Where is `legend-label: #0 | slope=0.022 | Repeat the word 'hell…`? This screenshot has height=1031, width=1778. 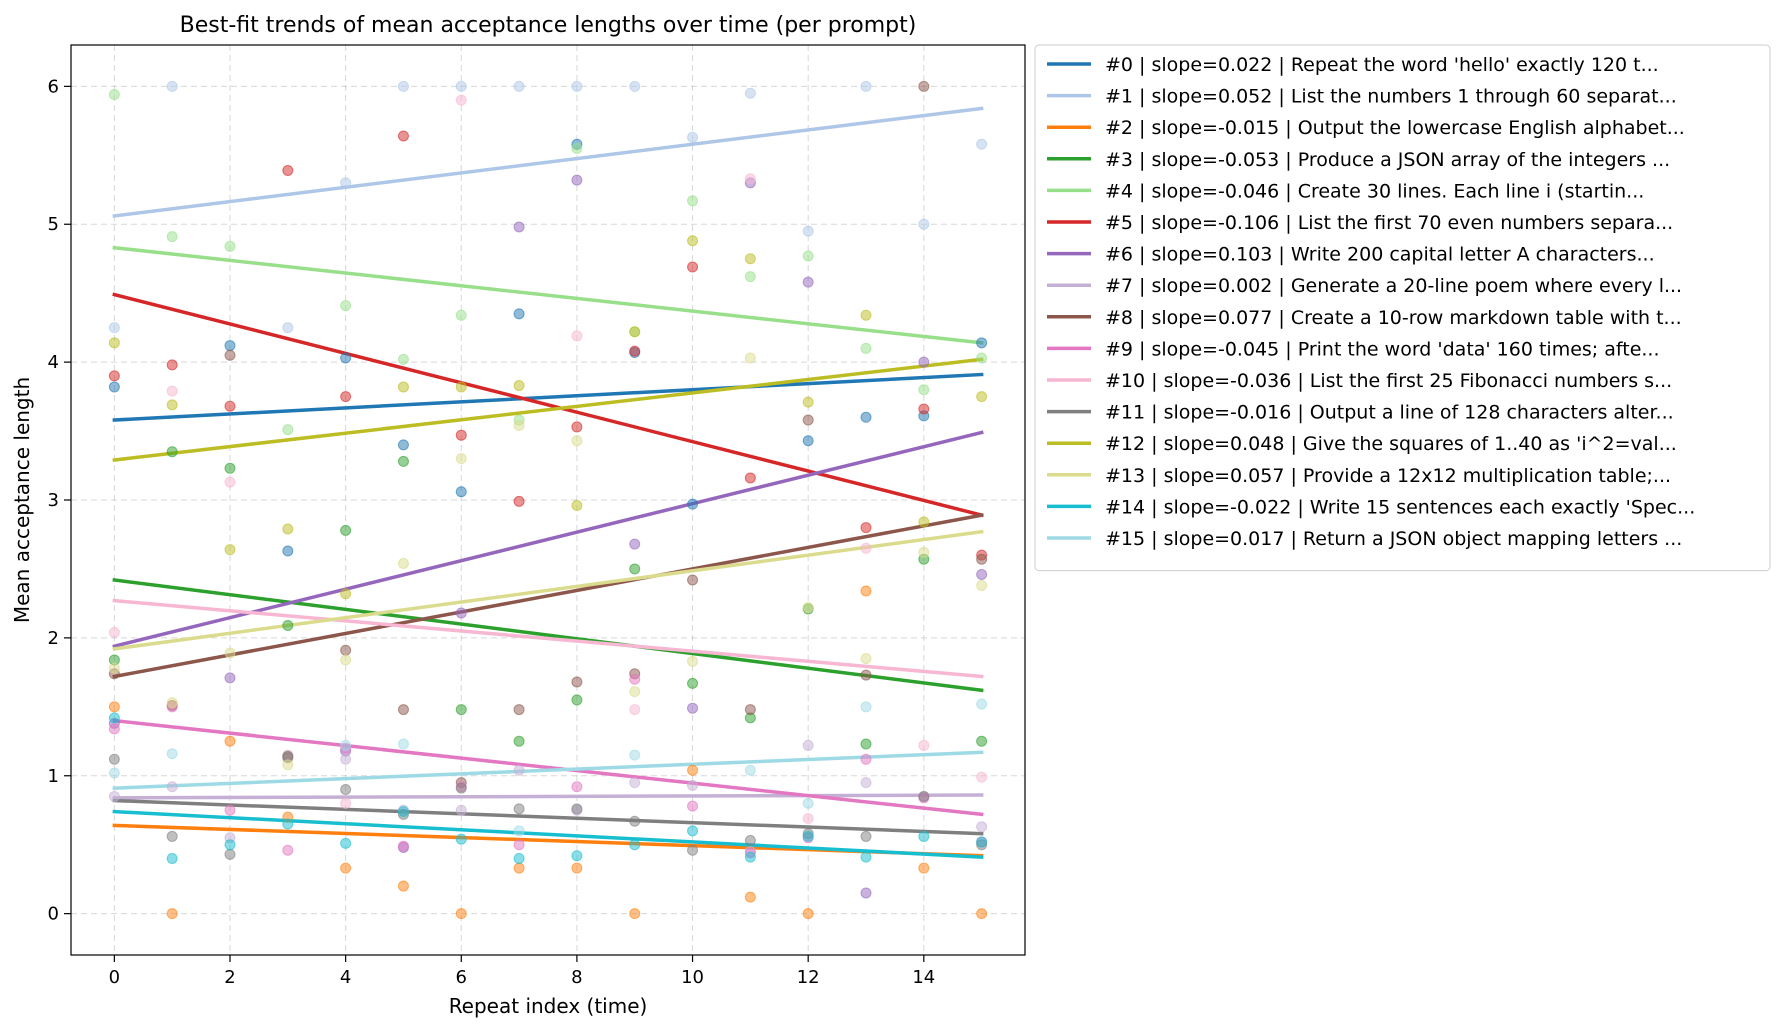
legend-label: #0 | slope=0.022 | Repeat the word 'hell… is located at coordinates (1382, 65).